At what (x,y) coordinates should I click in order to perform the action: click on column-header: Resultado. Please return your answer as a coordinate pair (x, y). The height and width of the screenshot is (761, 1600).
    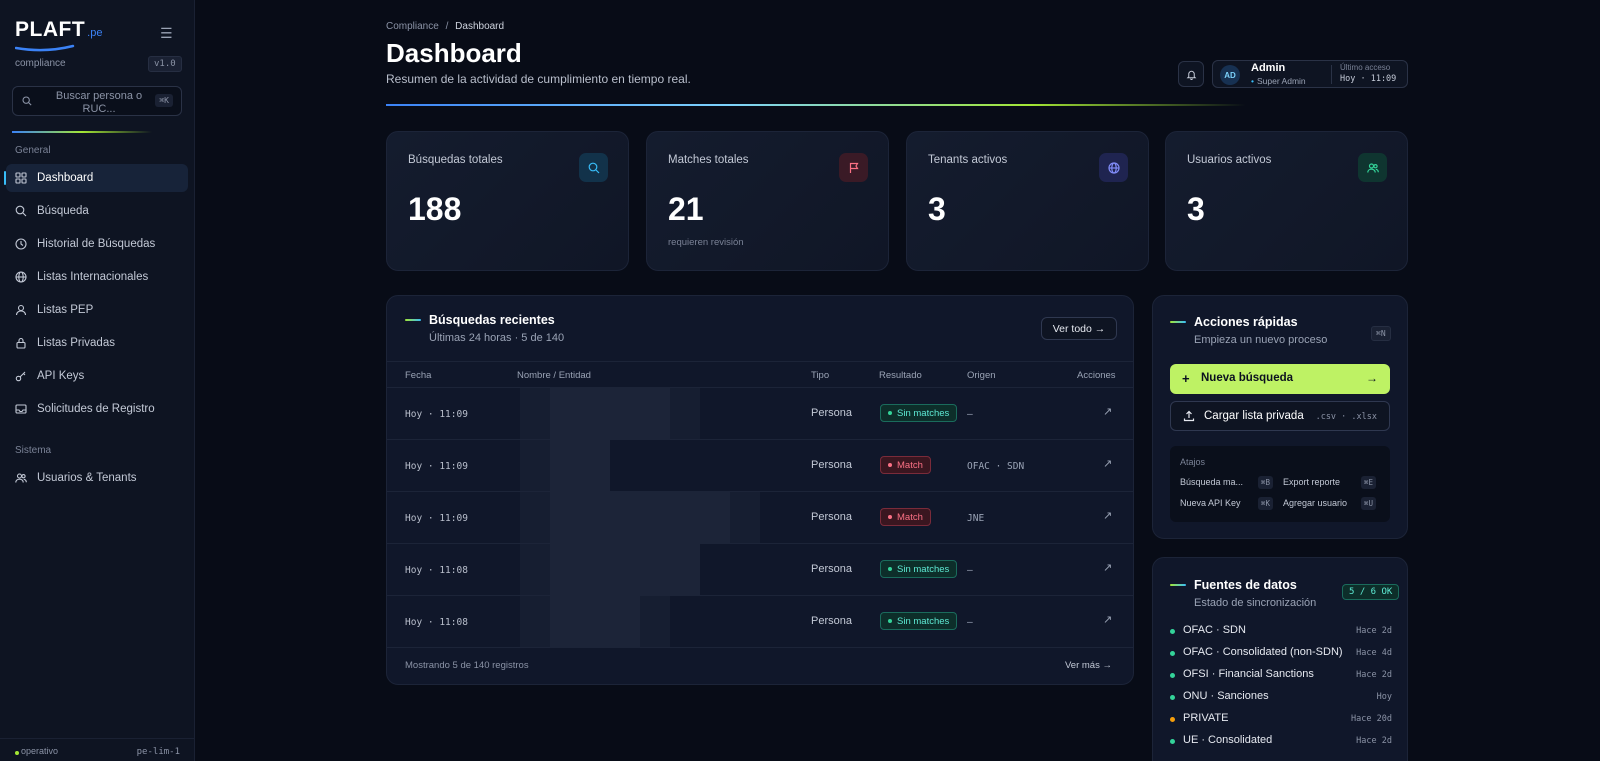
    Looking at the image, I should click on (900, 375).